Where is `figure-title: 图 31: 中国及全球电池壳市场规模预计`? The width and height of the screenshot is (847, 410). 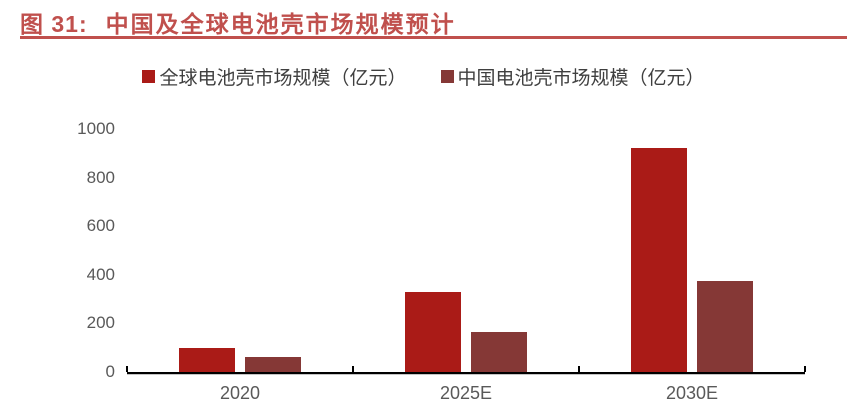
figure-title: 图 31: 中国及全球电池壳市场规模预计 is located at coordinates (238, 22).